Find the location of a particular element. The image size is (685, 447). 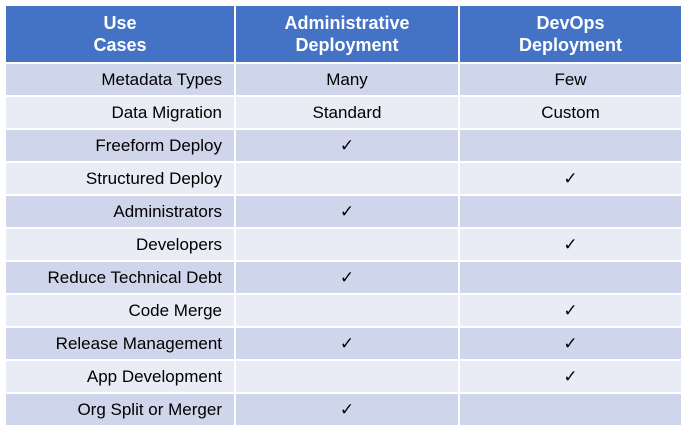

devops-value: Few is located at coordinates (570, 79).